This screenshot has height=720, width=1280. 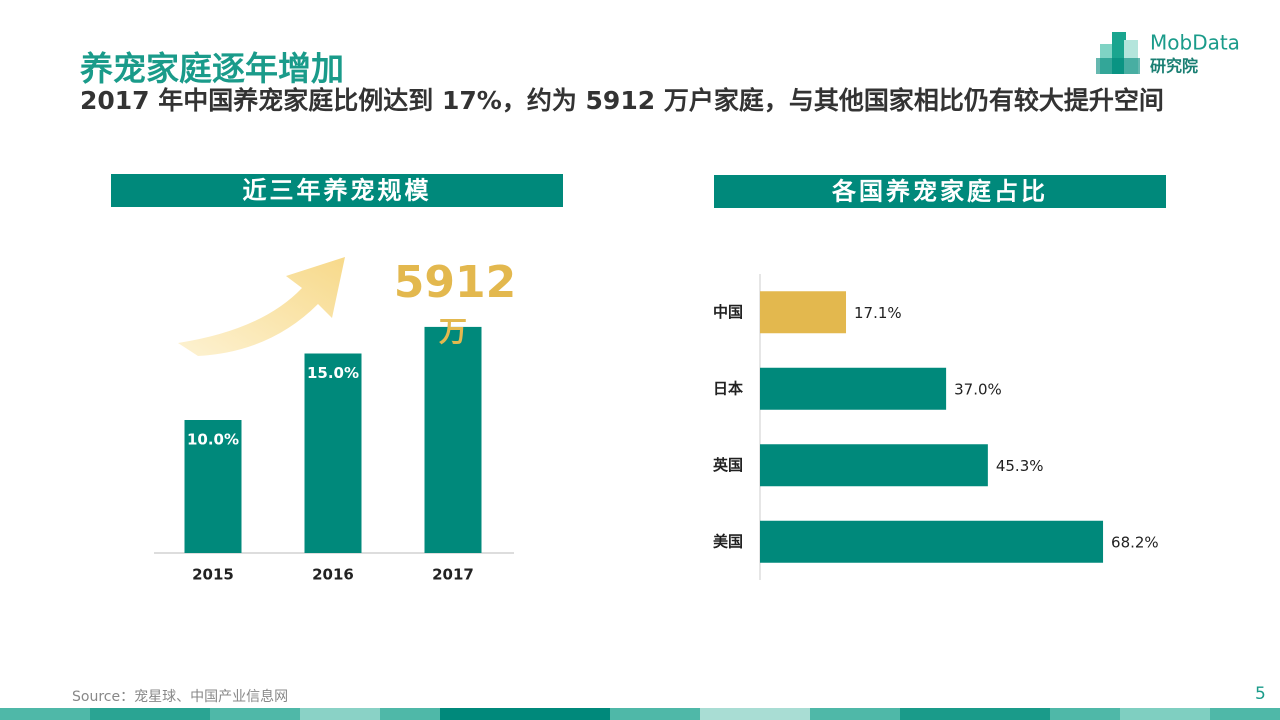 What do you see at coordinates (728, 388) in the screenshot?
I see `y-tick-label: 日本` at bounding box center [728, 388].